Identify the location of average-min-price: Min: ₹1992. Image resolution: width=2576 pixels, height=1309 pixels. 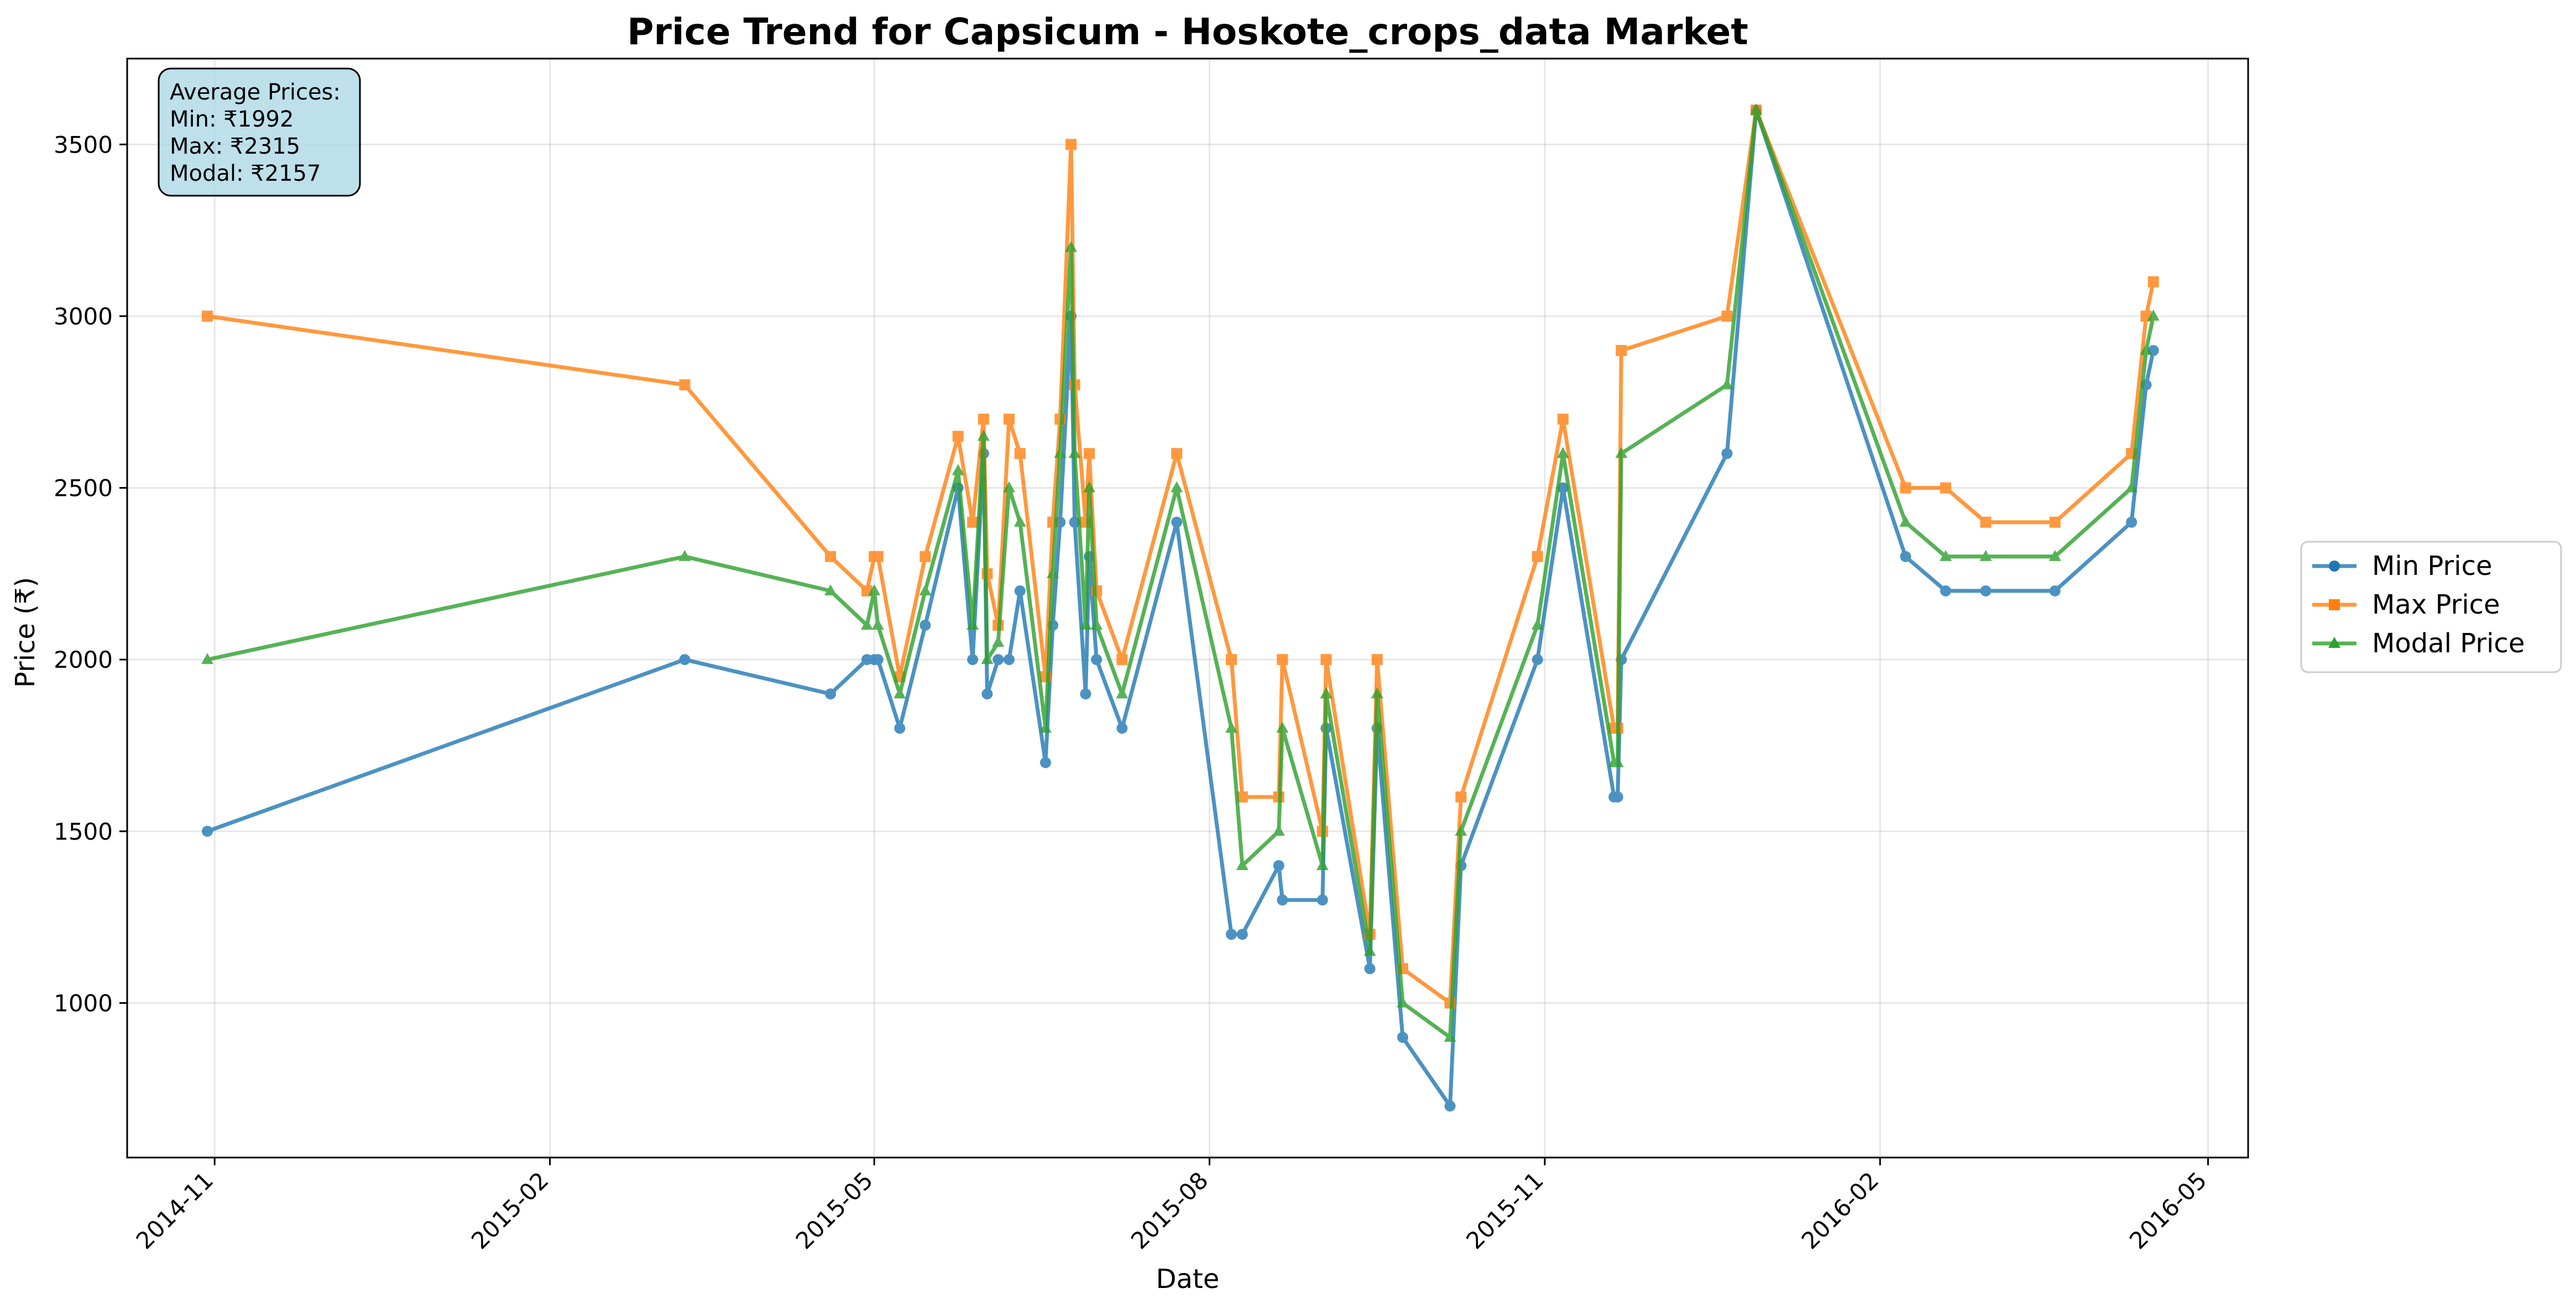
(232, 120).